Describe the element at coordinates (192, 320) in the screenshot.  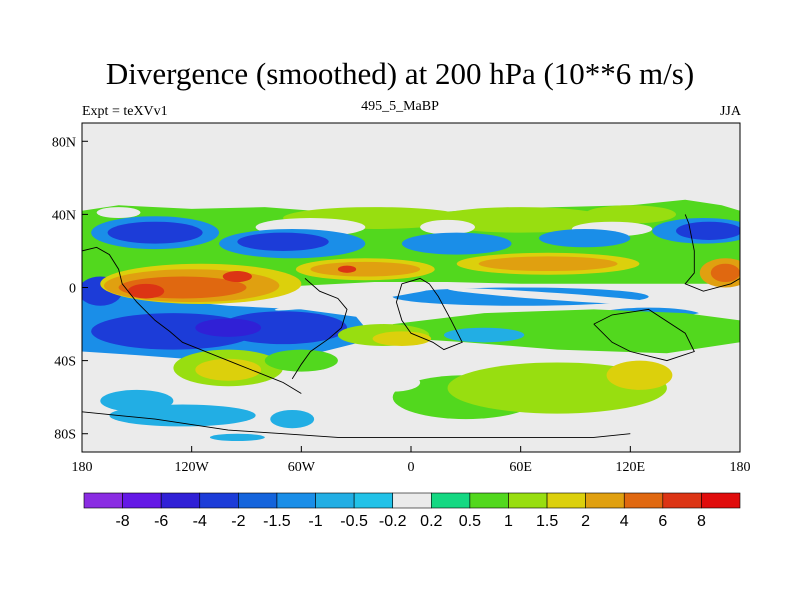
I see `coast-south-america-west` at that location.